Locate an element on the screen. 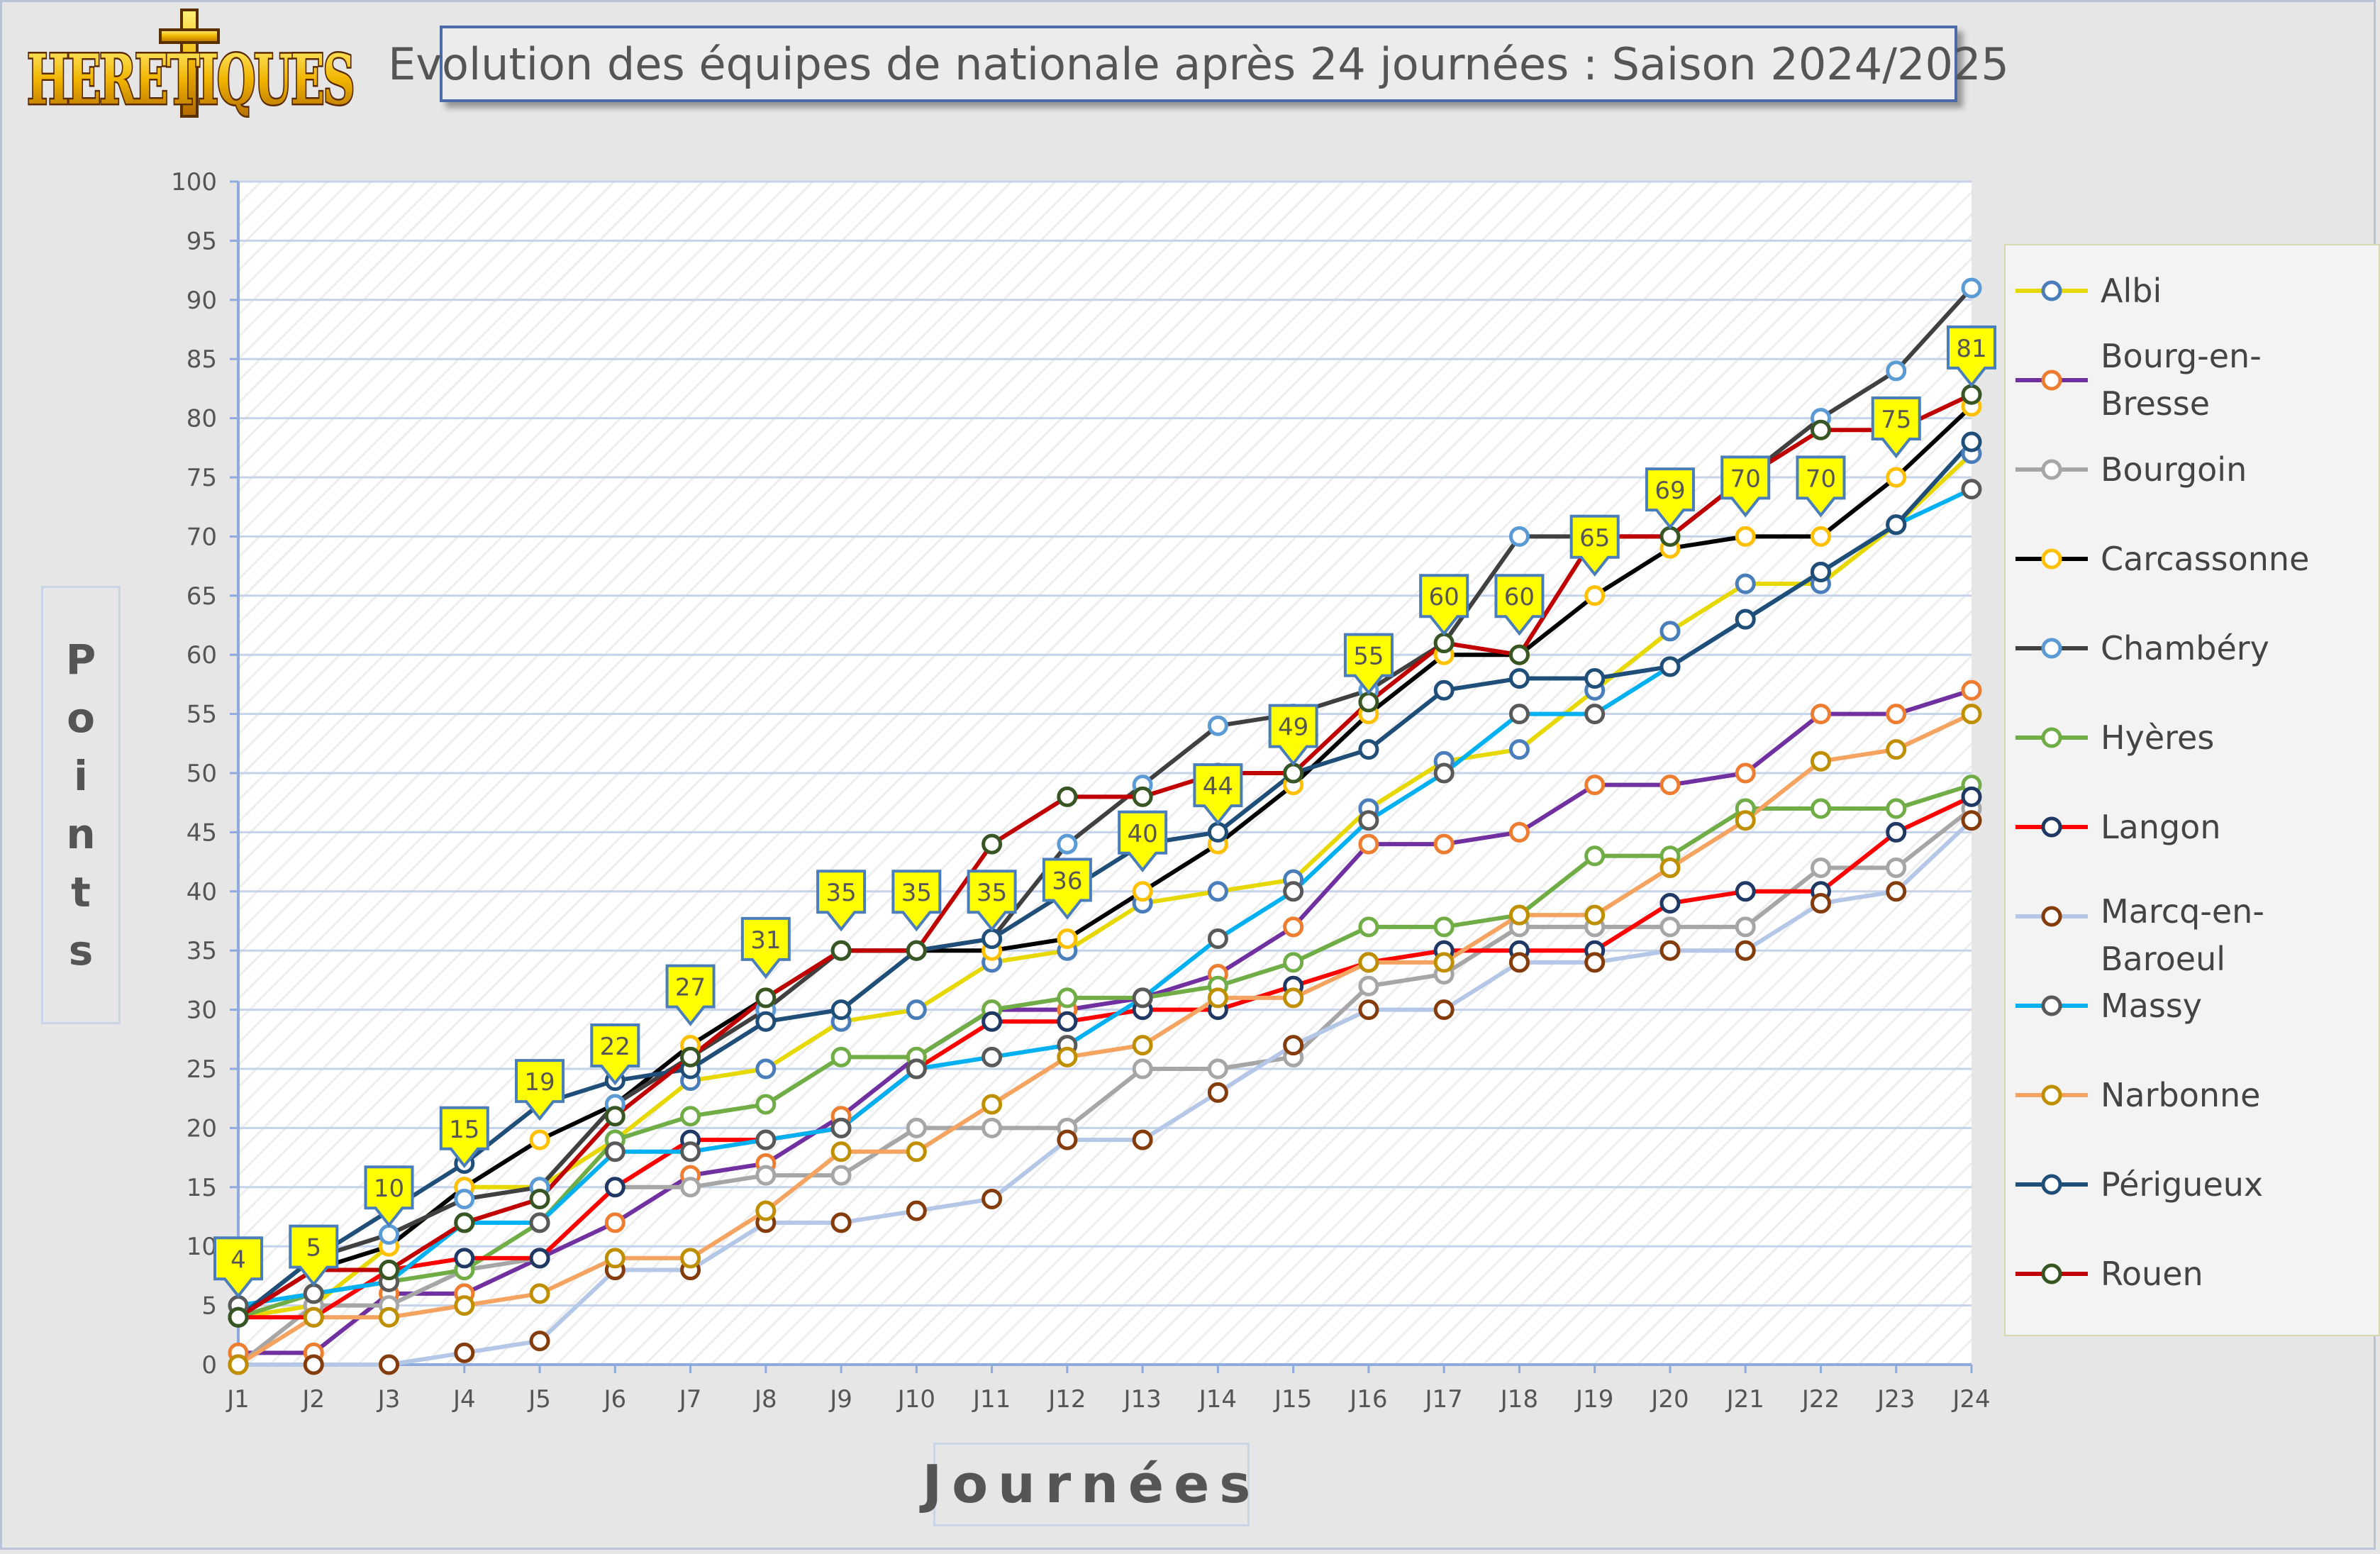 The width and height of the screenshot is (2380, 1554). x-tick-label: J2 is located at coordinates (313, 1399).